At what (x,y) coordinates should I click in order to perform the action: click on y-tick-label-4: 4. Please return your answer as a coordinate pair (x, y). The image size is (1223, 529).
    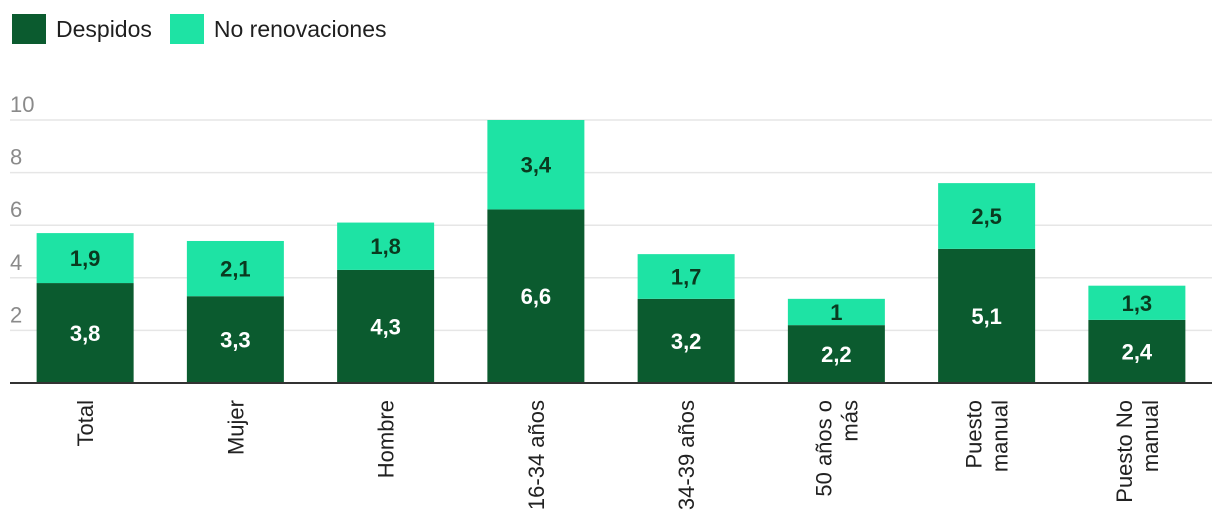
    Looking at the image, I should click on (16, 262).